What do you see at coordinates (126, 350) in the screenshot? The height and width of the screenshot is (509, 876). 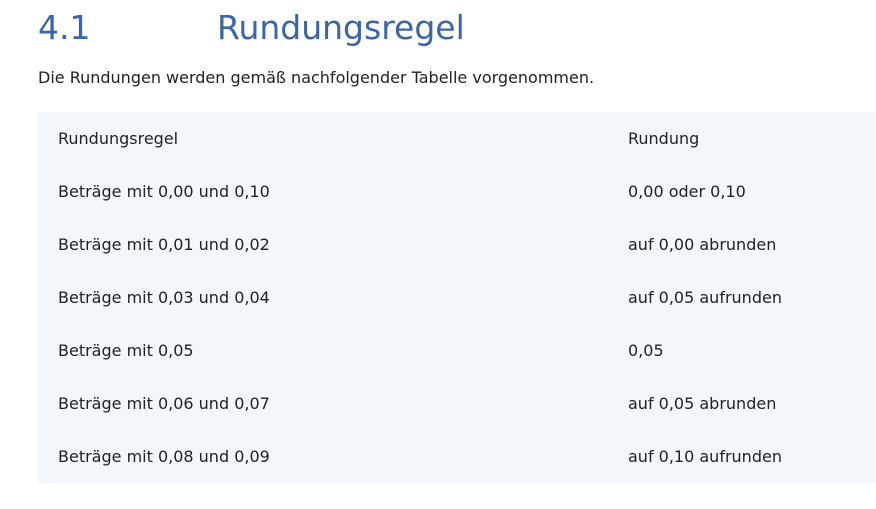 I see `rule-cell: Beträge mit 0,05` at bounding box center [126, 350].